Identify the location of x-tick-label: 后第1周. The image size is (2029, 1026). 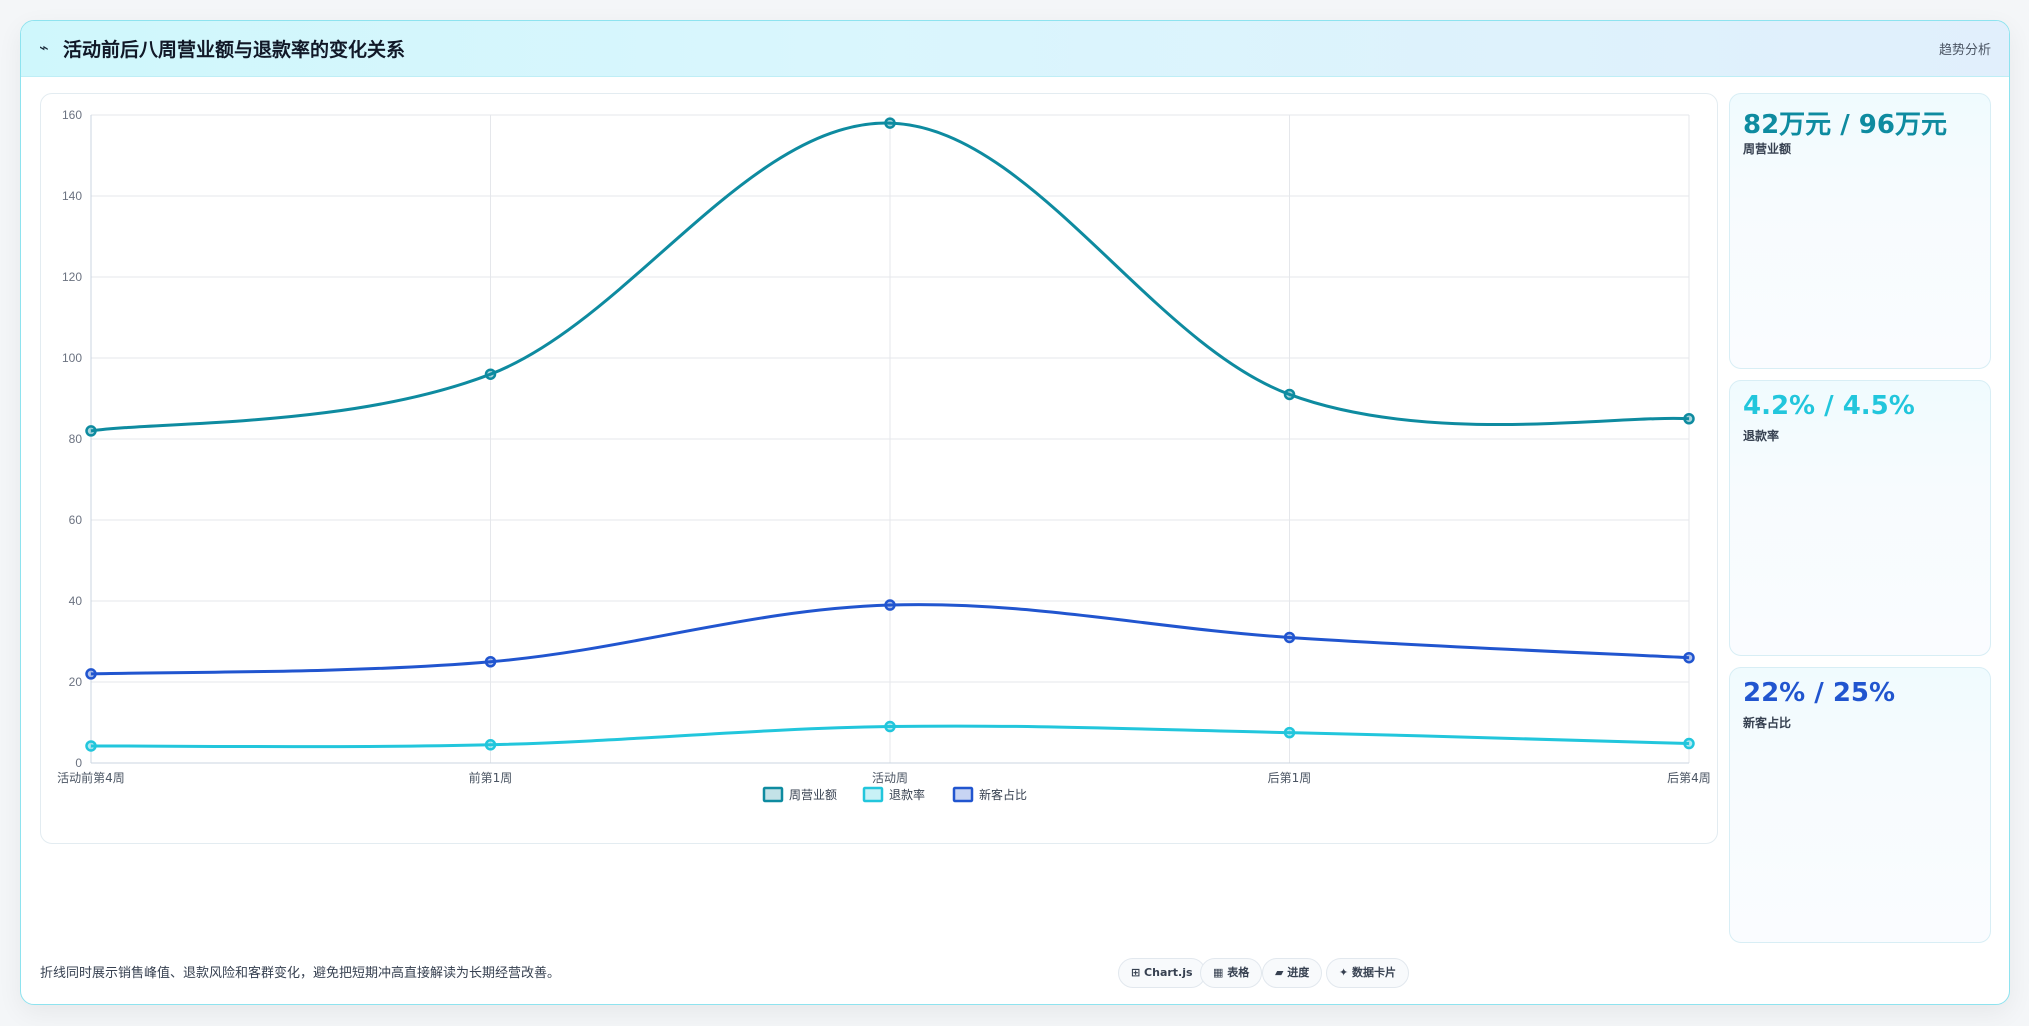
(1290, 778).